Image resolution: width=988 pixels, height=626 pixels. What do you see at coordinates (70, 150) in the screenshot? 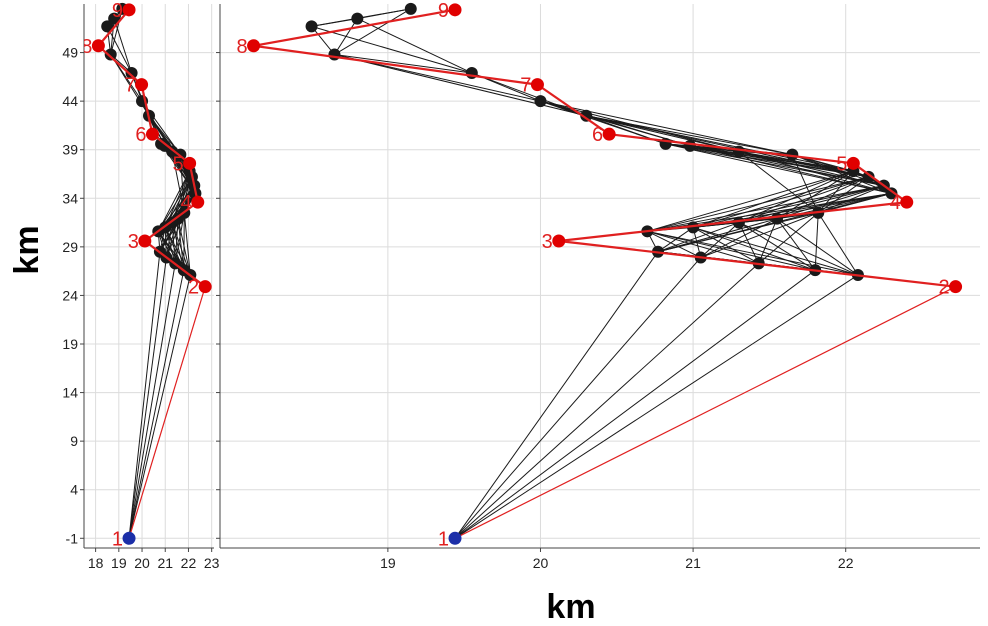
I see `y-tick-label: 39` at bounding box center [70, 150].